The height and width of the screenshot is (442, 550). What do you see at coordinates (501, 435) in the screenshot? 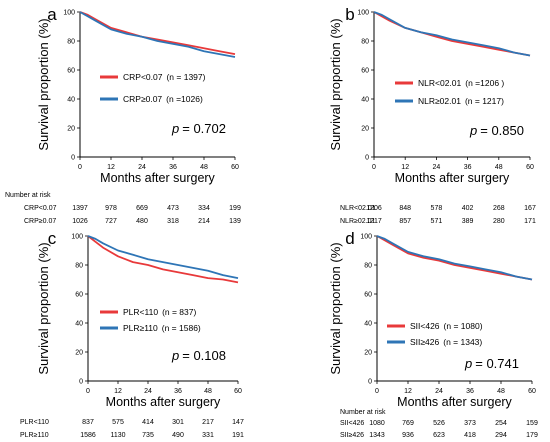
I see `risk-value: 294` at bounding box center [501, 435].